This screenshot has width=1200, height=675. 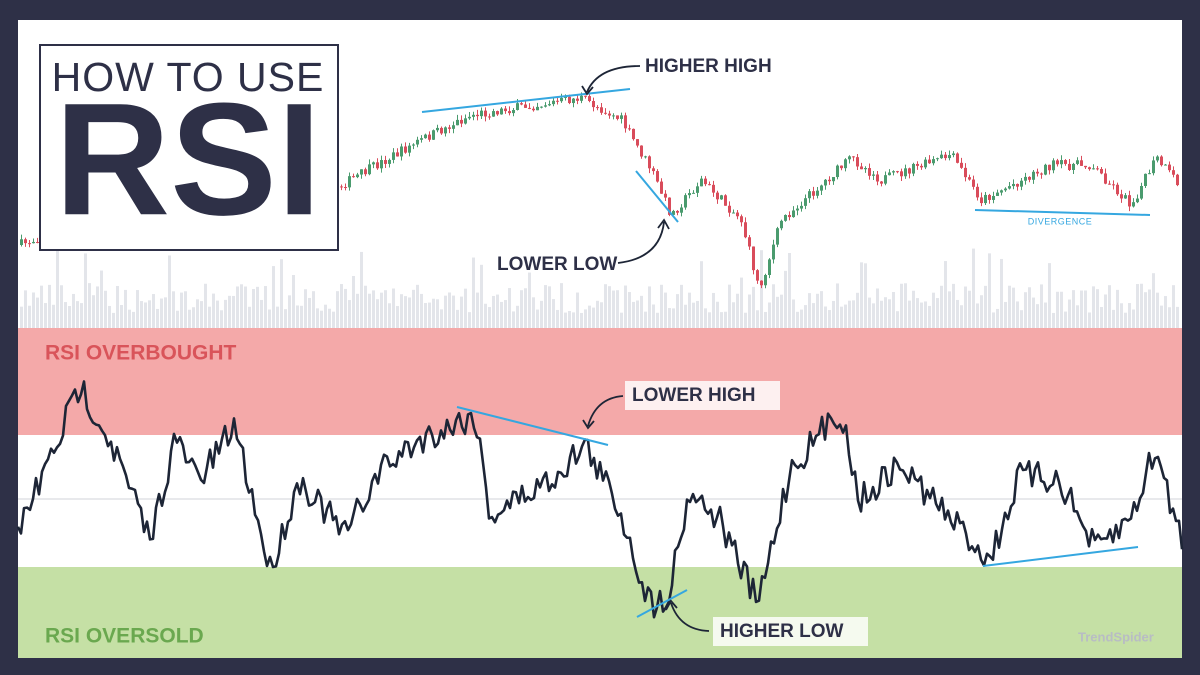 What do you see at coordinates (600, 612) in the screenshot?
I see `oversold-band` at bounding box center [600, 612].